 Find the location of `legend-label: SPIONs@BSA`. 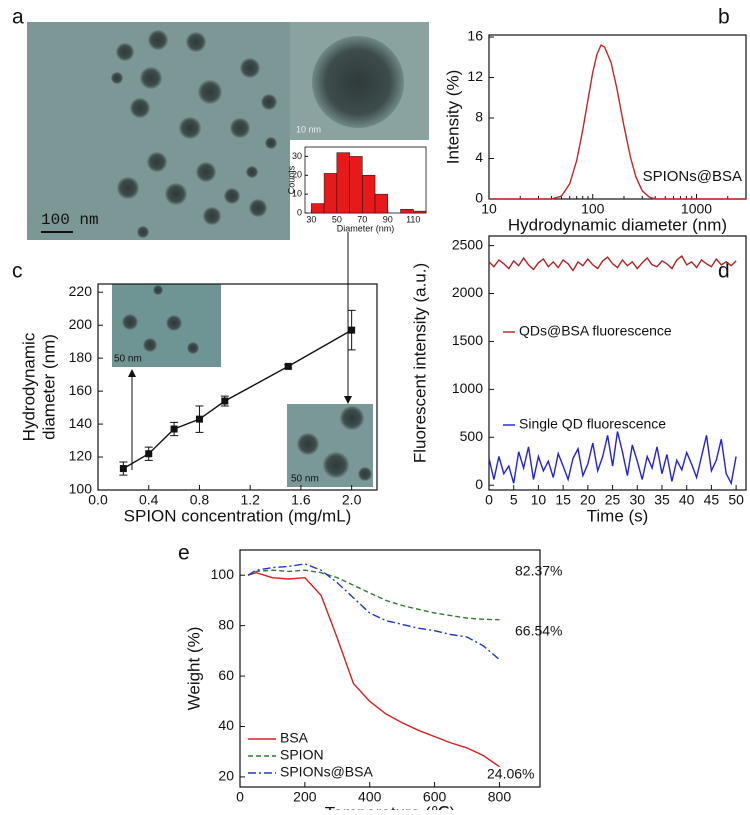

legend-label: SPIONs@BSA is located at coordinates (326, 772).